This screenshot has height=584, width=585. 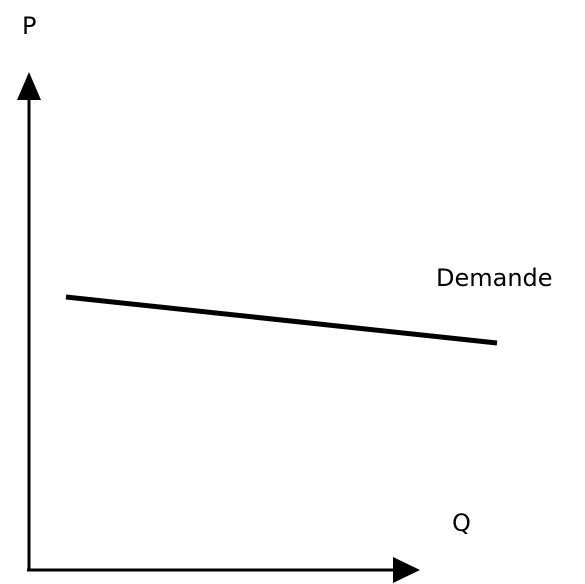 I want to click on y-axis-arrow, so click(x=29, y=86).